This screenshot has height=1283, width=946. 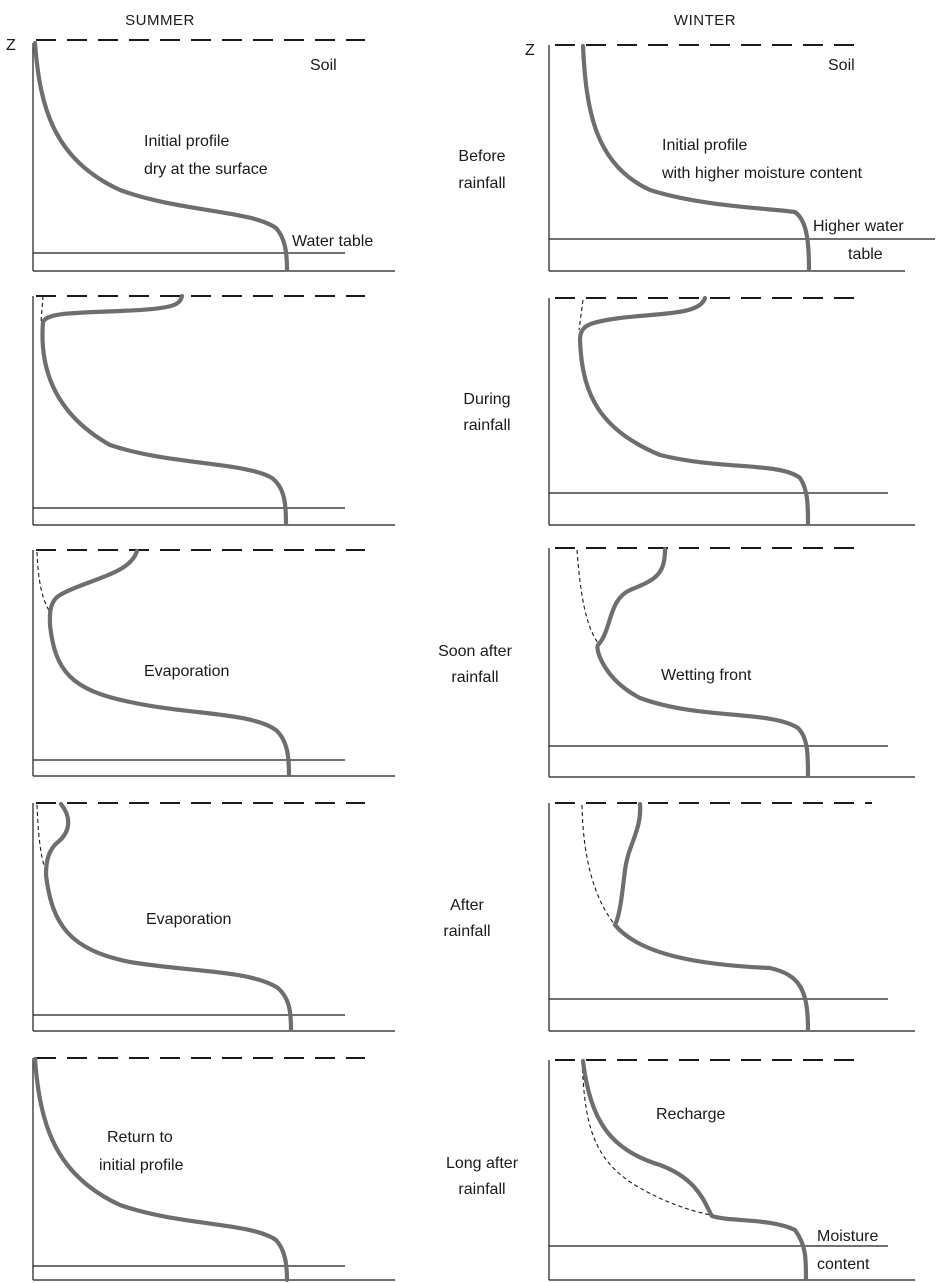 I want to click on summer-panel-soon-after-rainfall: Evaporation, so click(x=213, y=663).